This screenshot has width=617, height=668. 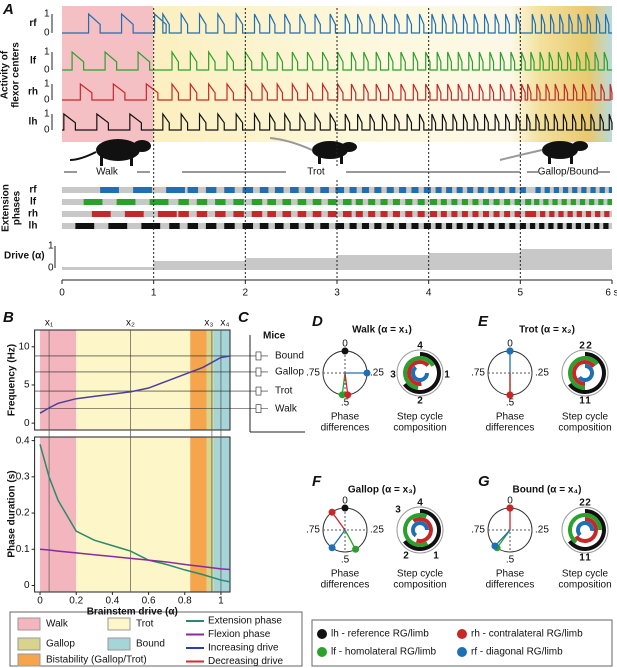 I want to click on caption: composition, so click(x=419, y=585).